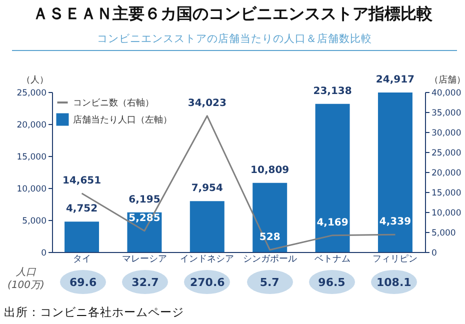  Describe the element at coordinates (94, 312) in the screenshot. I see `text: 出所：コンビニ各社ホームページ` at that location.